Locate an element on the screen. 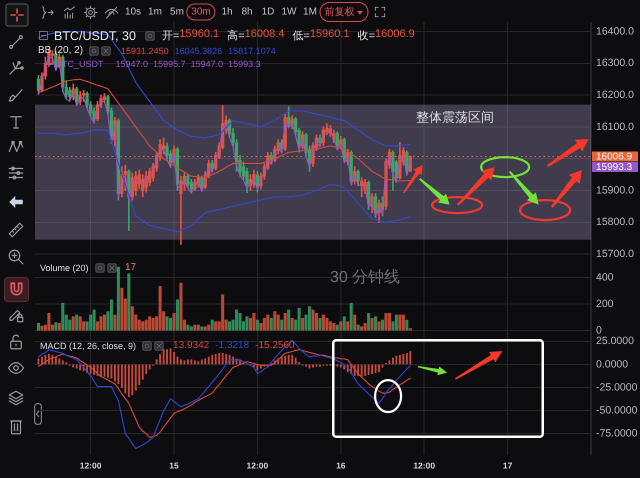 The height and width of the screenshot is (478, 640). y-tick-label: 0 is located at coordinates (599, 330).